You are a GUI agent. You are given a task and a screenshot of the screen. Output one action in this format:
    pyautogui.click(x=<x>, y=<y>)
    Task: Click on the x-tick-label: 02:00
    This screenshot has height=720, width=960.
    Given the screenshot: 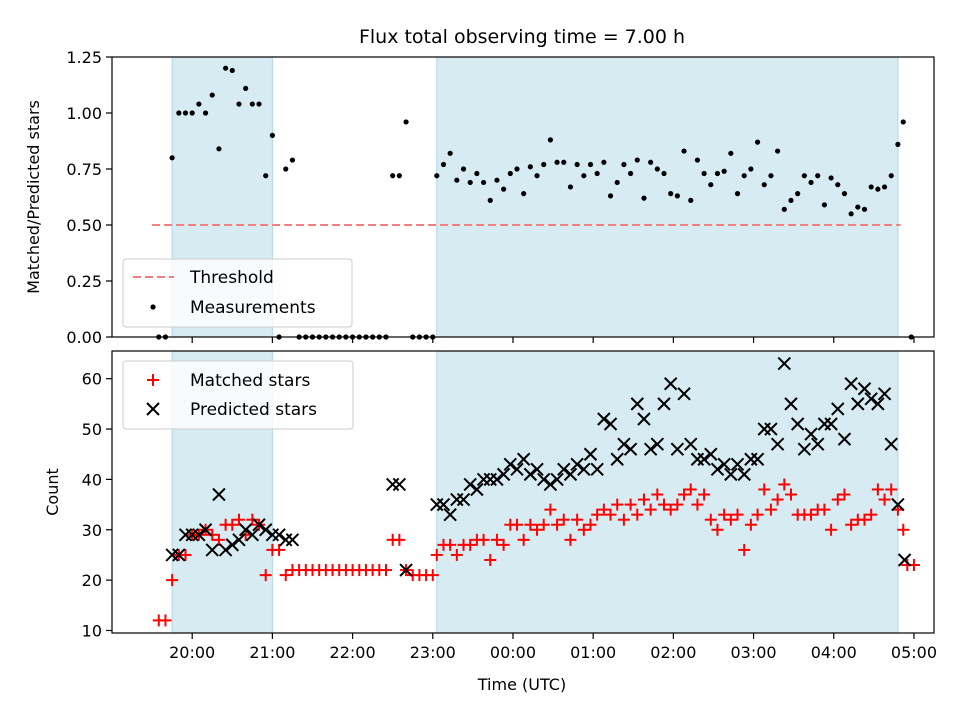 What is the action you would take?
    pyautogui.click(x=673, y=652)
    